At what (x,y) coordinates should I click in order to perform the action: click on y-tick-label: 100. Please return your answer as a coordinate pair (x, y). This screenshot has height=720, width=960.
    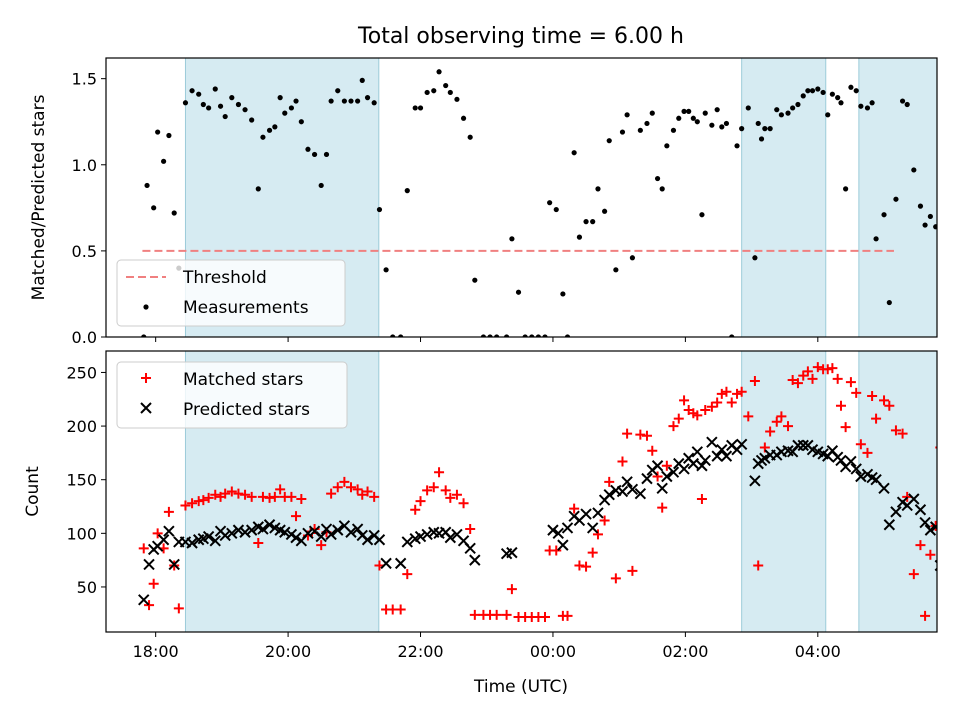
    Looking at the image, I should click on (81, 533).